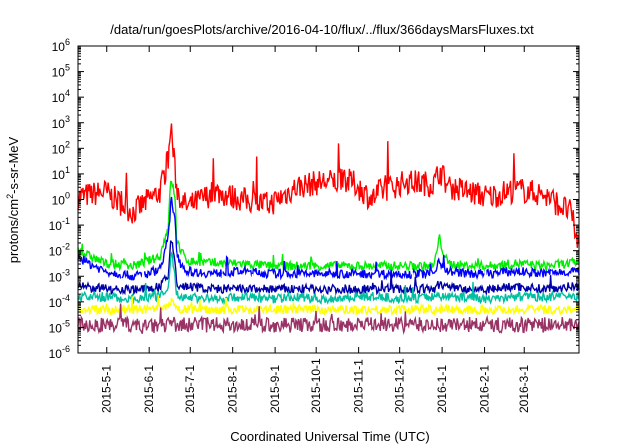 The height and width of the screenshot is (448, 640). What do you see at coordinates (485, 389) in the screenshot?
I see `x-tick-label: 2016-2-1` at bounding box center [485, 389].